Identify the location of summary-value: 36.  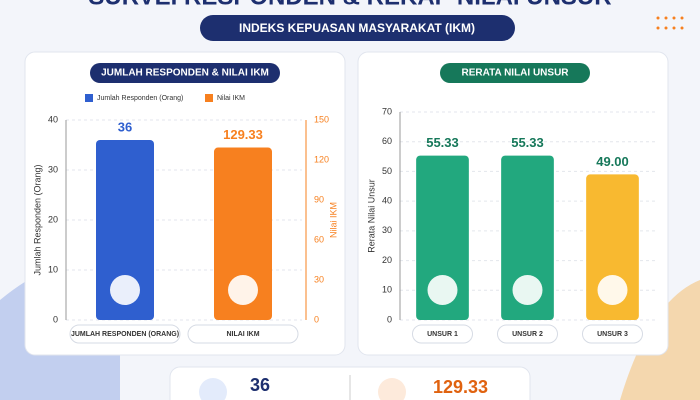
(260, 385).